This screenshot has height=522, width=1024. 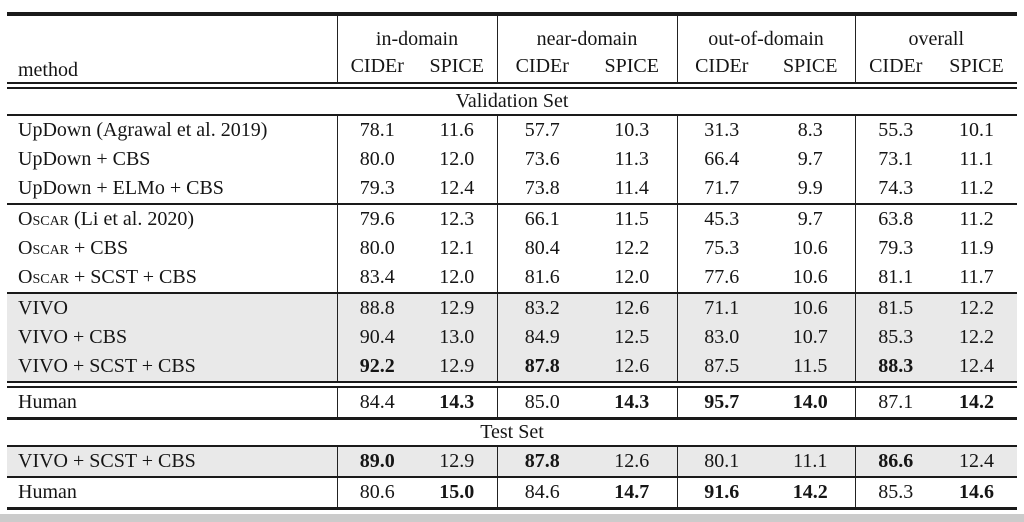 What do you see at coordinates (121, 188) in the screenshot?
I see `method-label: UpDown + ELMo + CBS` at bounding box center [121, 188].